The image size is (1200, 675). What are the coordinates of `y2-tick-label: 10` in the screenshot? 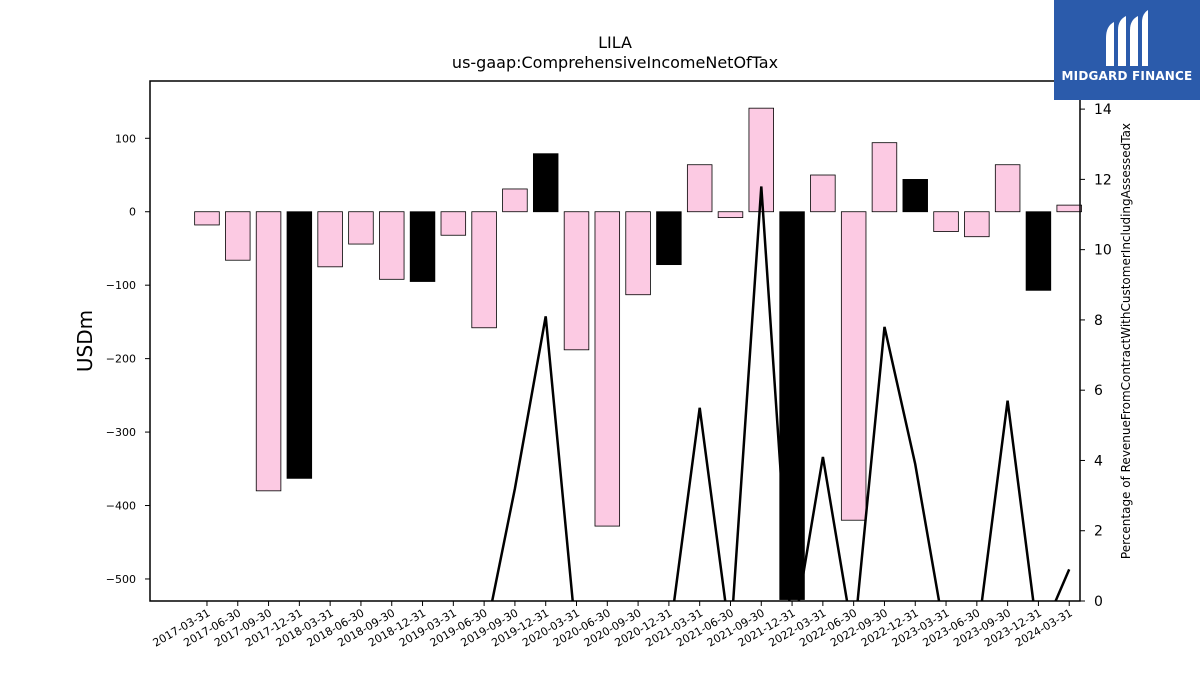 It's located at (1103, 251).